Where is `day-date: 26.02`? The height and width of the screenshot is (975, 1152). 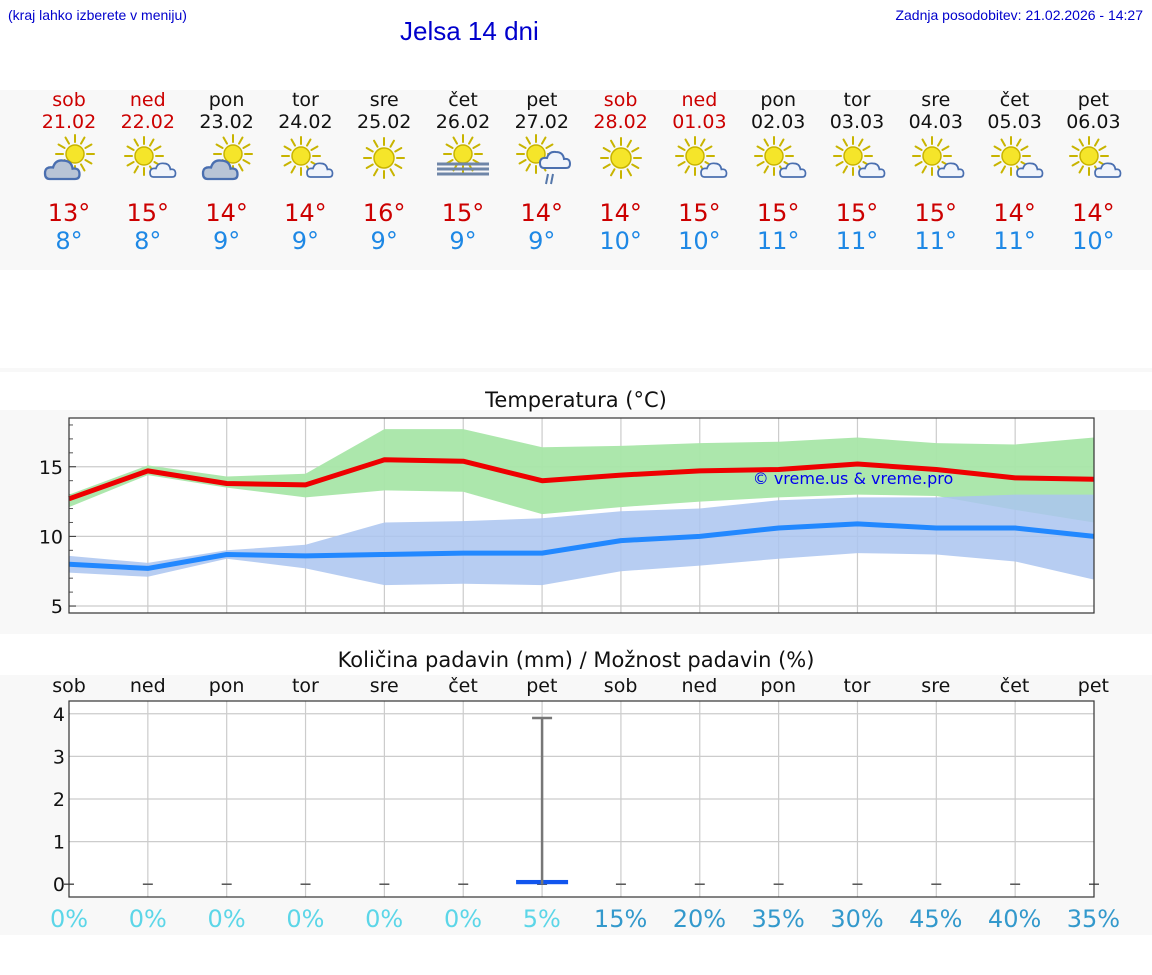 day-date: 26.02 is located at coordinates (463, 122).